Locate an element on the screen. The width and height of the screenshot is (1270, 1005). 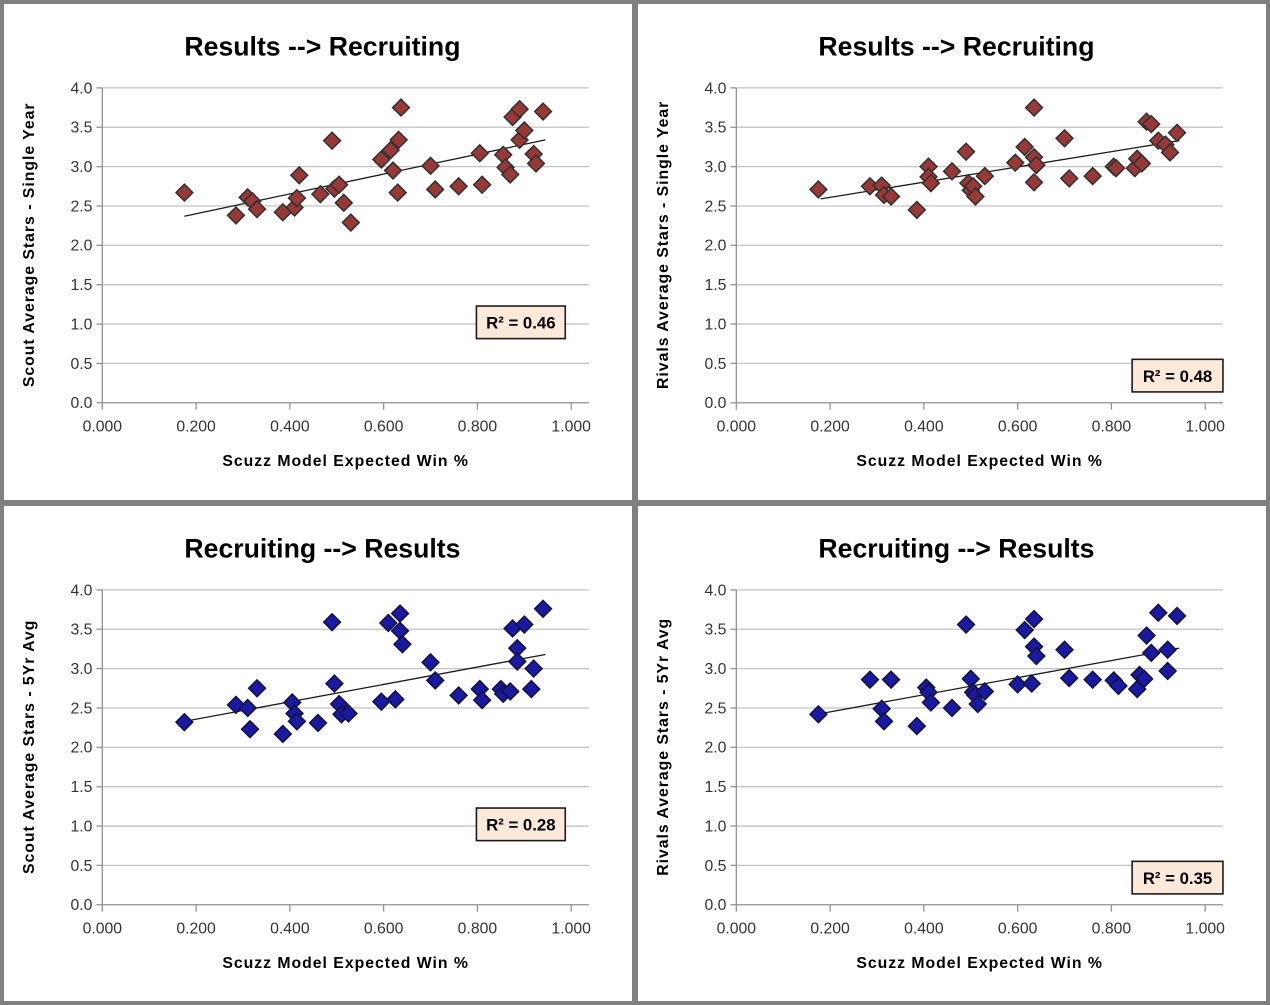
r2-label: R² = 0.28 is located at coordinates (520, 824).